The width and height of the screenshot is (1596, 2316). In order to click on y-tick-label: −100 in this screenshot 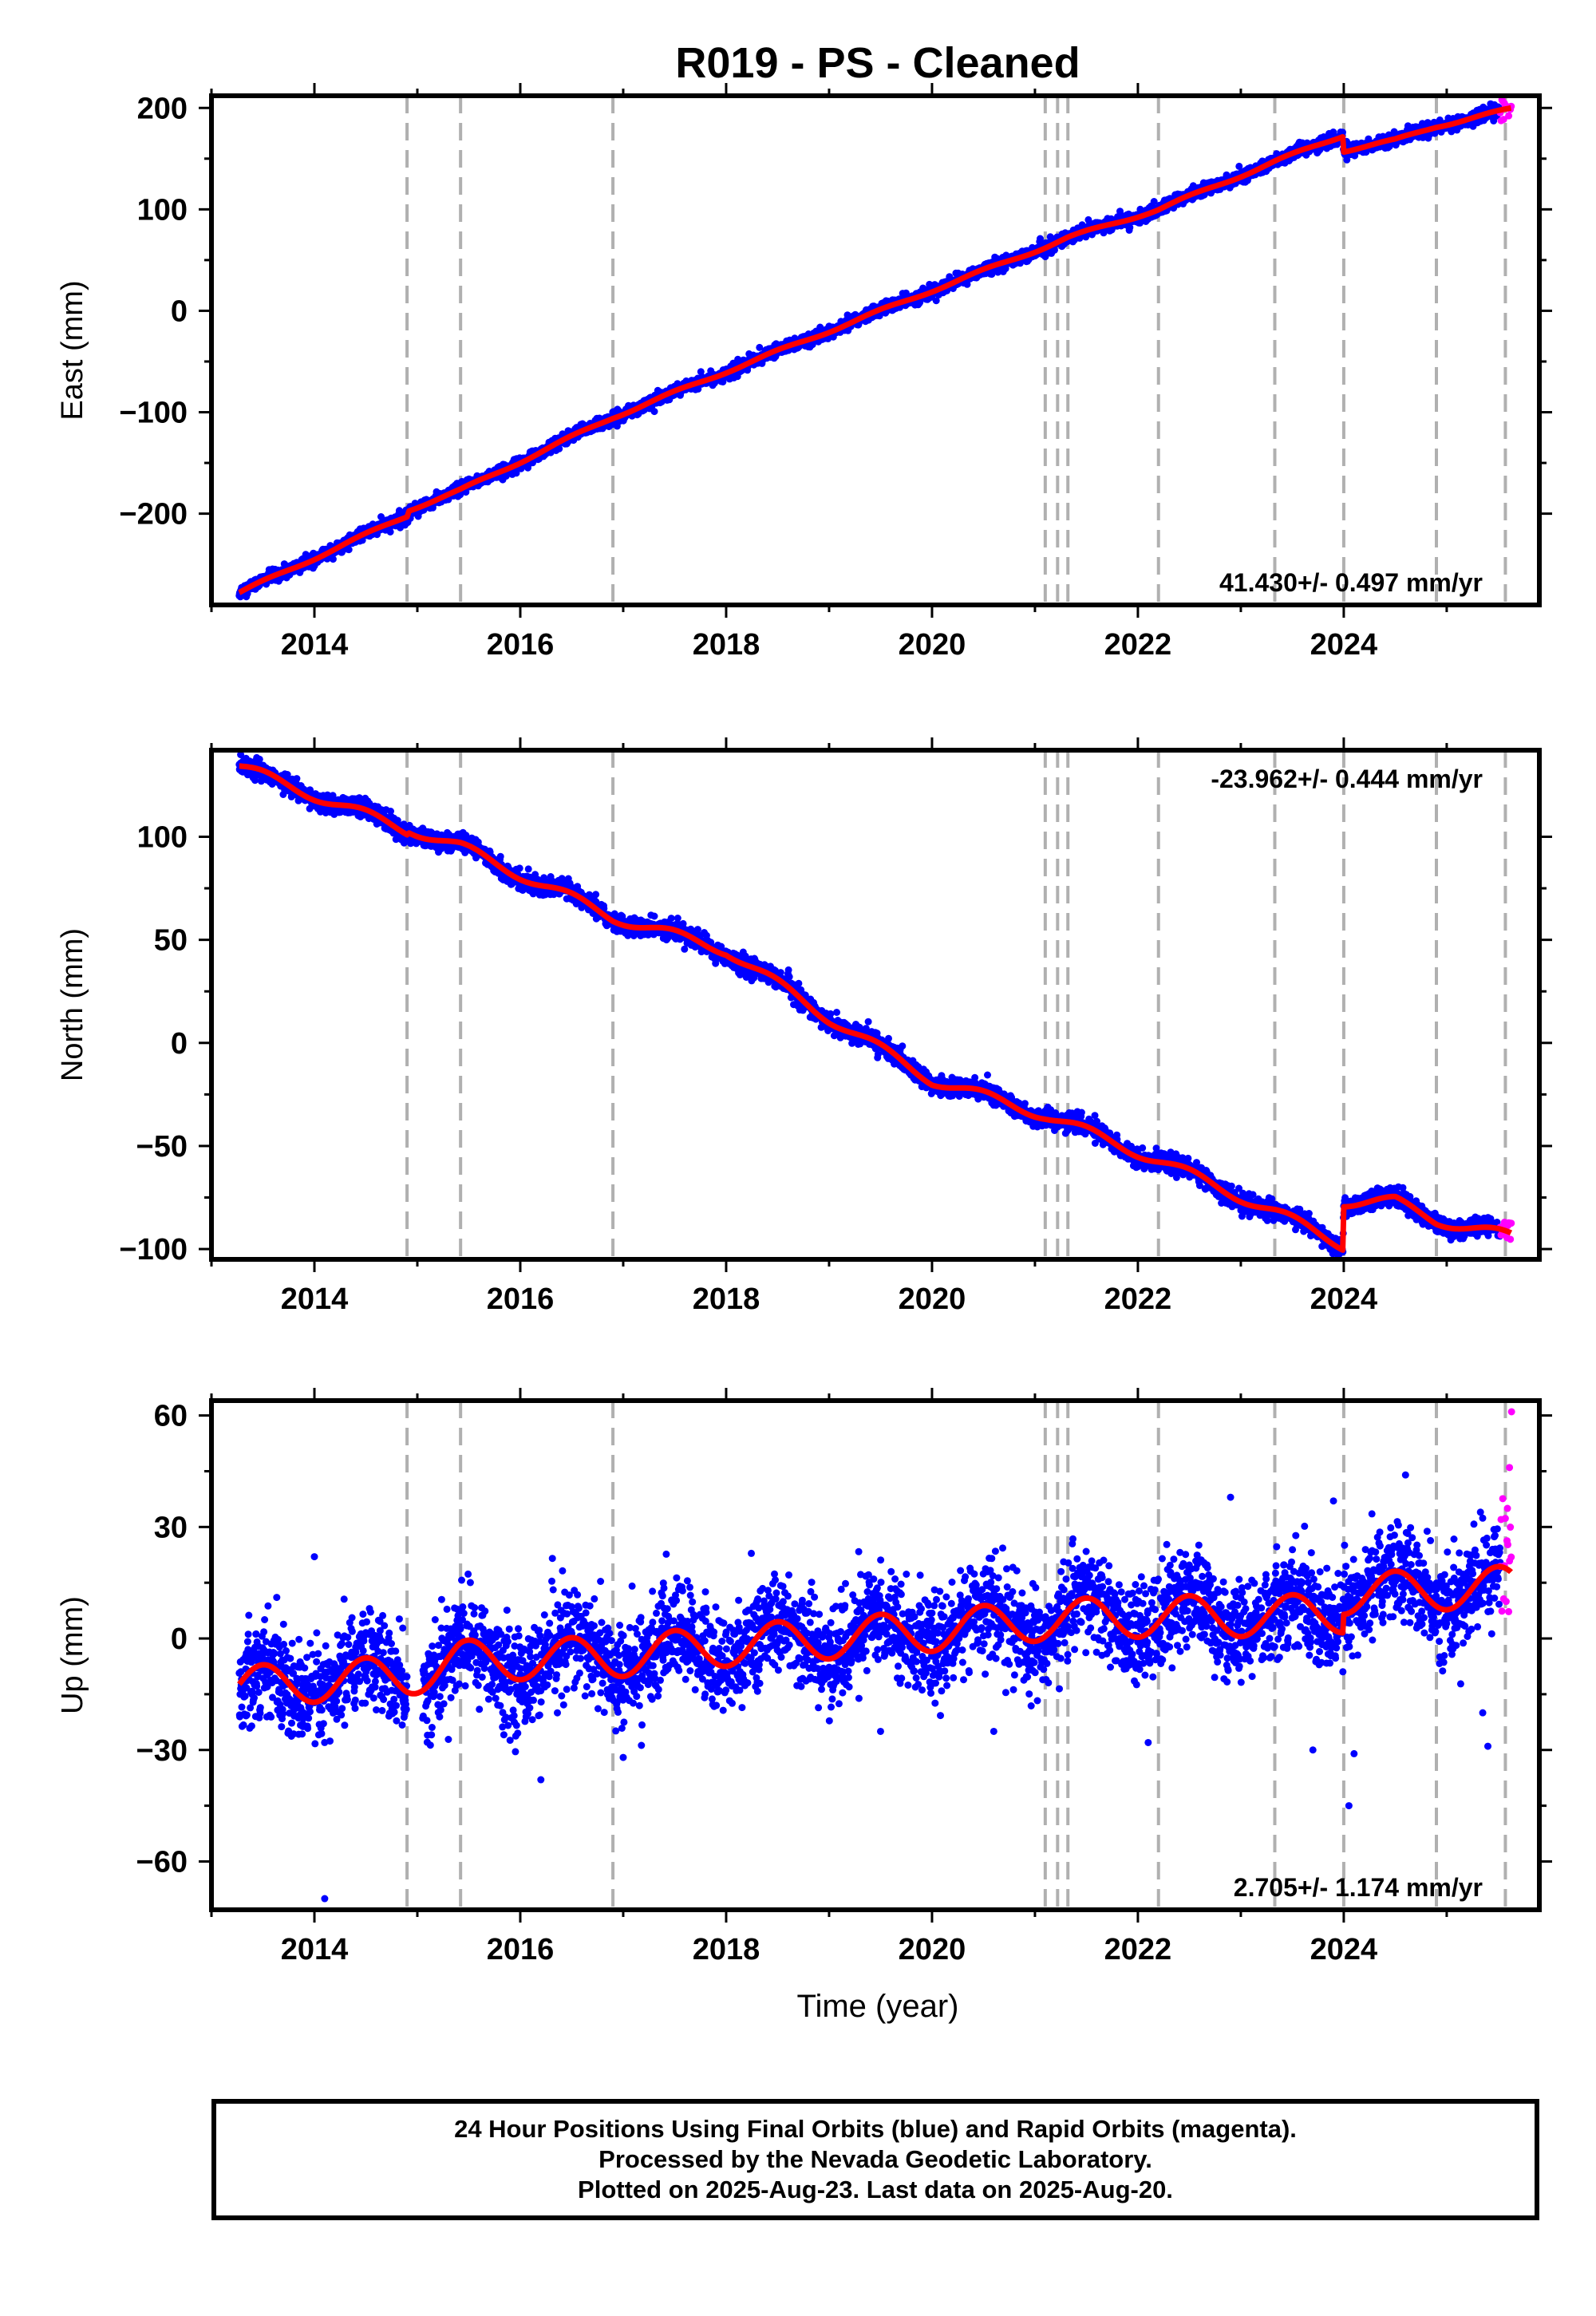, I will do `click(153, 413)`.